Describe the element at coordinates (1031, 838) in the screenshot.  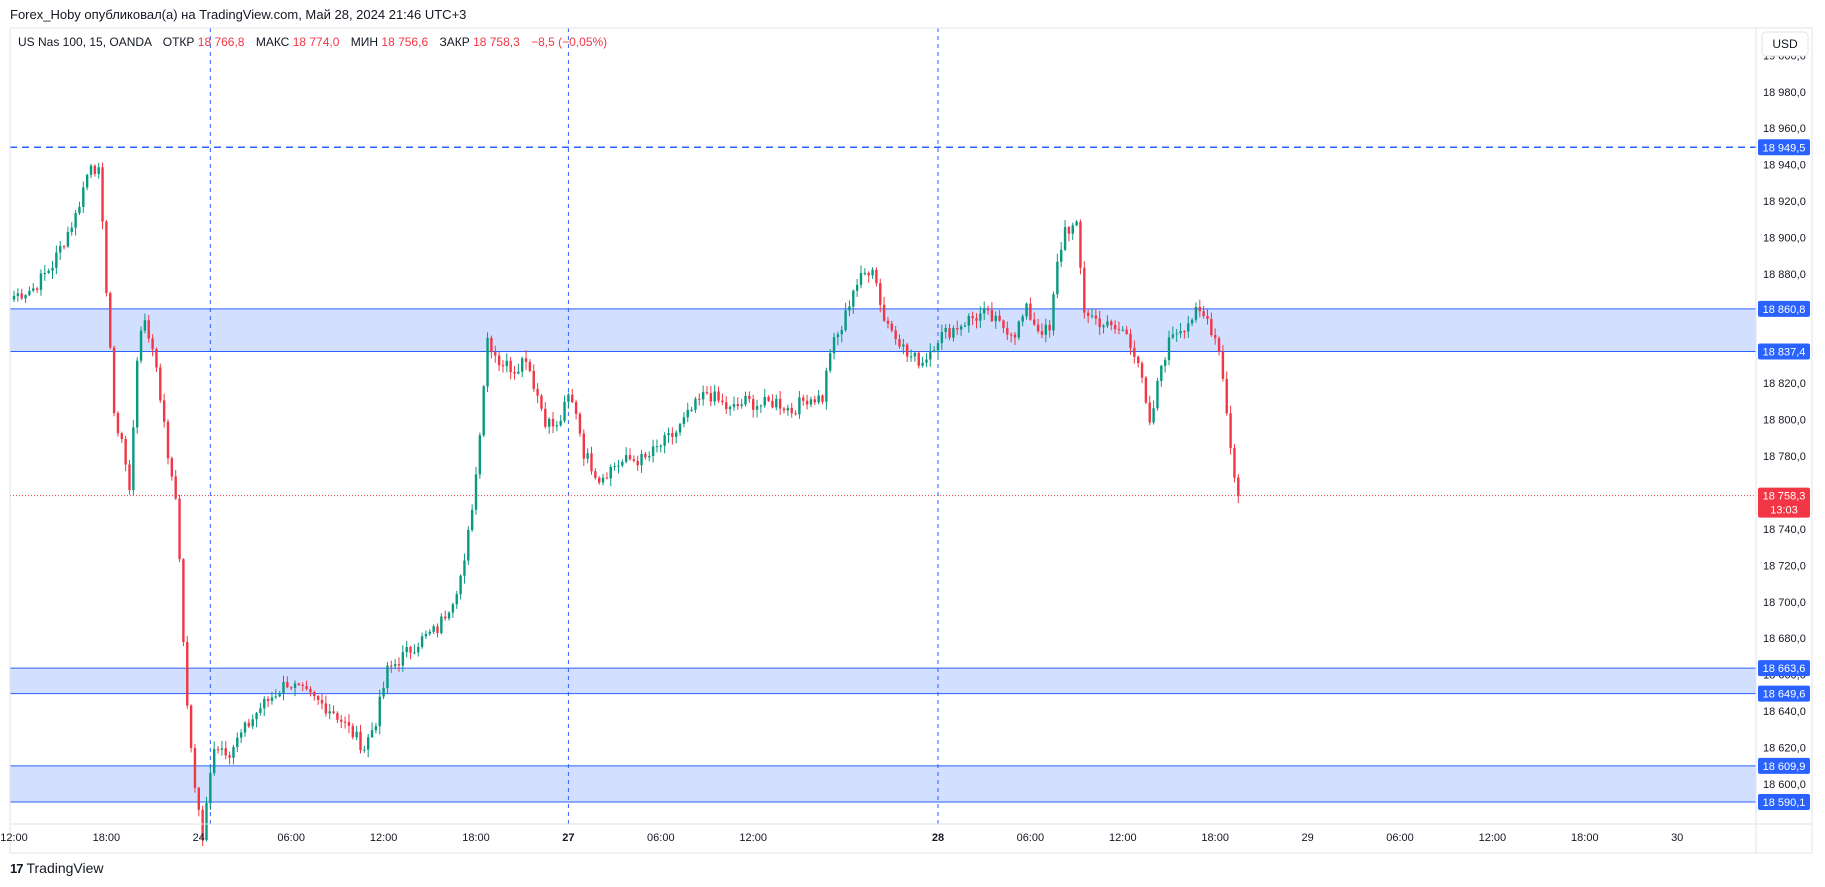
I see `time-tick-label: 06:00` at that location.